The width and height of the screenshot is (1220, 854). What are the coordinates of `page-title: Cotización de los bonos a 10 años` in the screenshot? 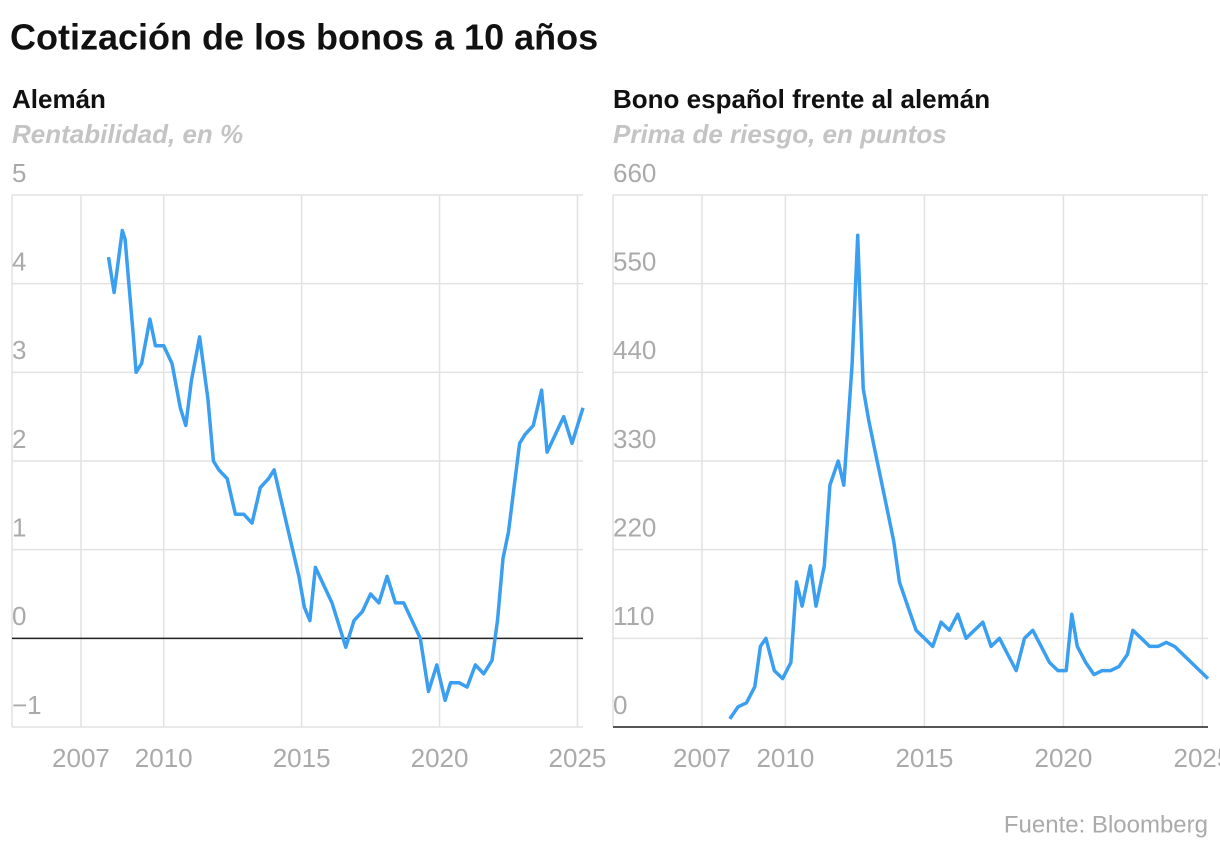 It's located at (304, 37).